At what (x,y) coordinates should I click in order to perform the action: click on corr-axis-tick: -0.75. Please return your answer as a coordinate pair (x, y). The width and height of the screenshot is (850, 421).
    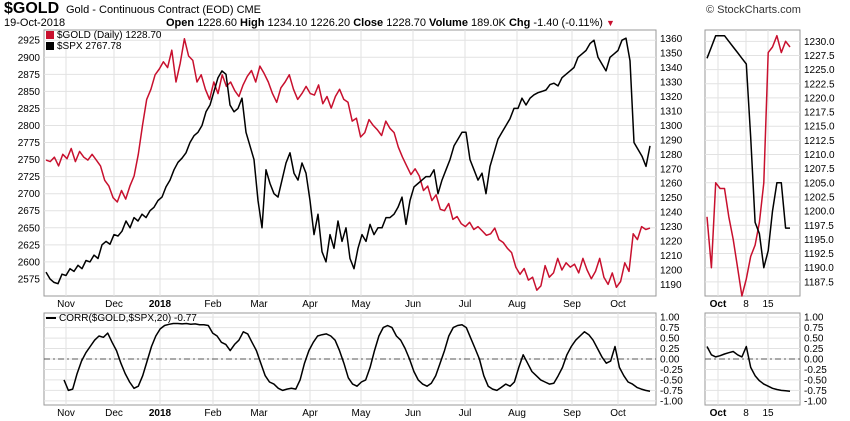
    Looking at the image, I should click on (671, 391).